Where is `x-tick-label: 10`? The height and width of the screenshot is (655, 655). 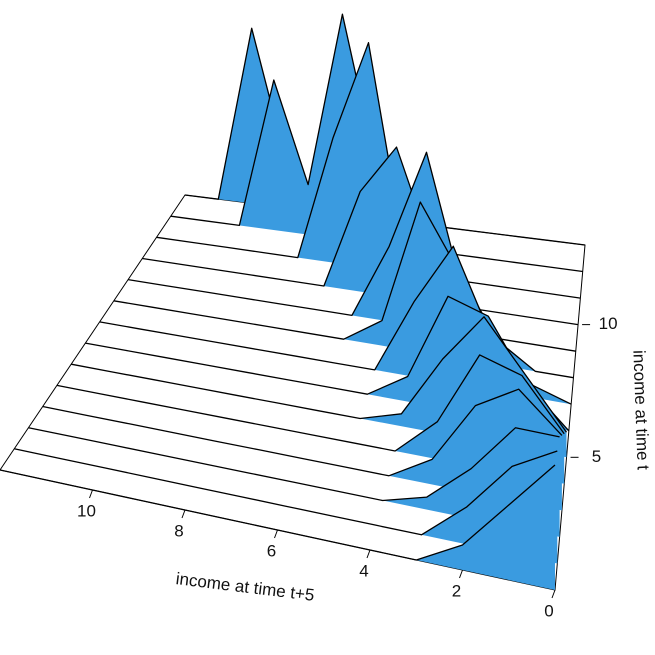
x-tick-label: 10 is located at coordinates (86, 510).